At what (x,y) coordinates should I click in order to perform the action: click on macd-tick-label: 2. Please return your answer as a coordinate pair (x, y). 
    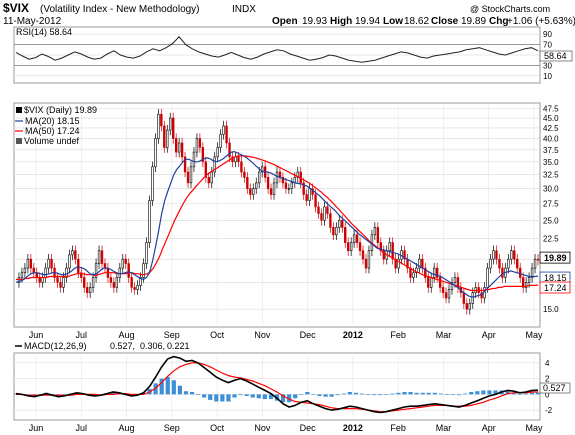
    Looking at the image, I should click on (547, 379).